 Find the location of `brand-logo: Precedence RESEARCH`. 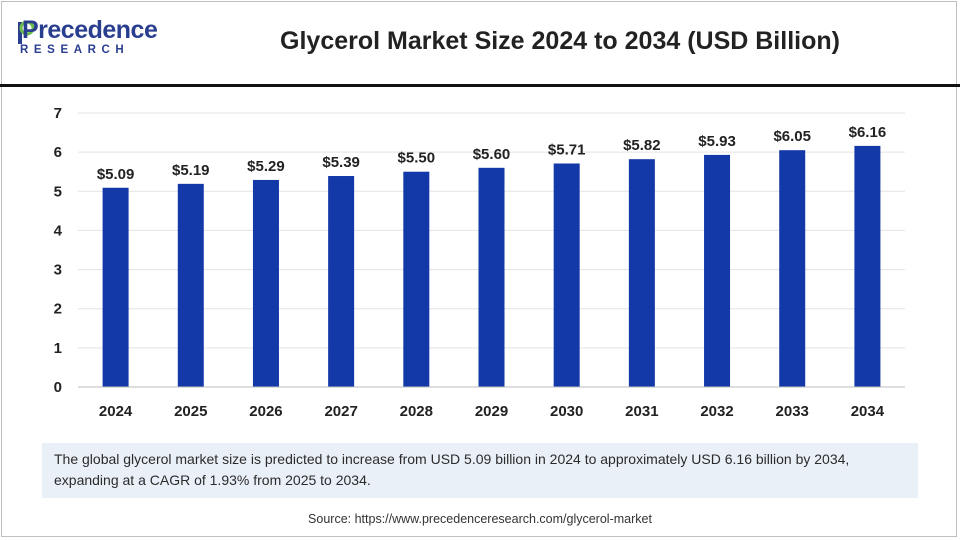

brand-logo: Precedence RESEARCH is located at coordinates (89, 39).